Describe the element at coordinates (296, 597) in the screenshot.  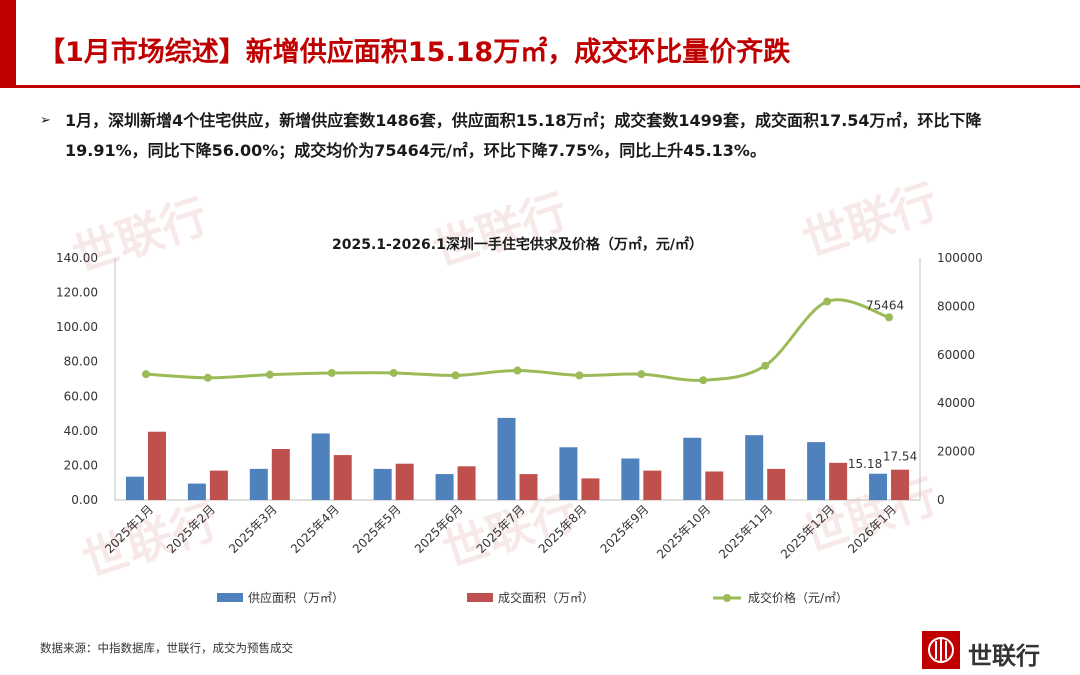
I see `legend-label: 供应面积（万㎡）` at that location.